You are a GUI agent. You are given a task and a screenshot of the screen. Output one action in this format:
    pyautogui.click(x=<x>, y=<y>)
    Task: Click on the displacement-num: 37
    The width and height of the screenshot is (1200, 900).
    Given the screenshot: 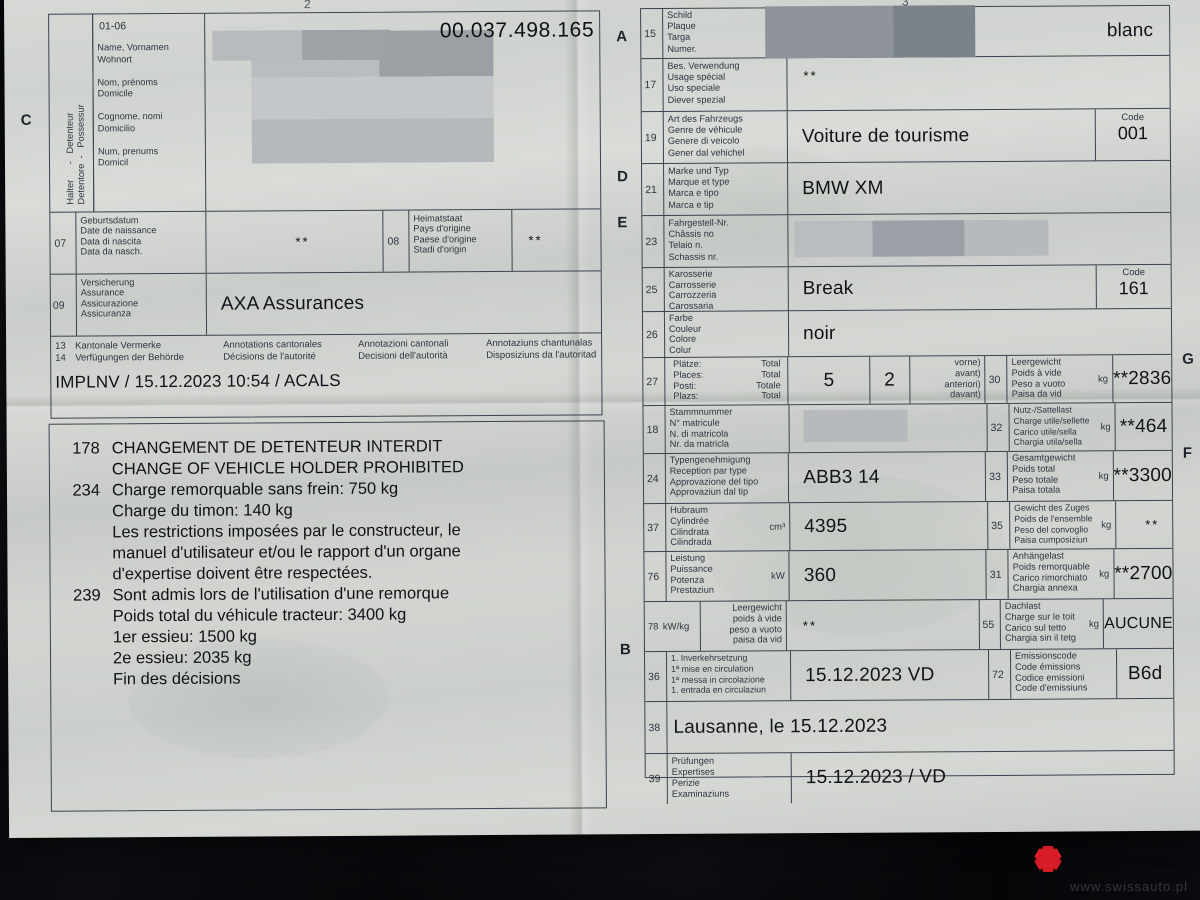 What is the action you would take?
    pyautogui.click(x=653, y=527)
    